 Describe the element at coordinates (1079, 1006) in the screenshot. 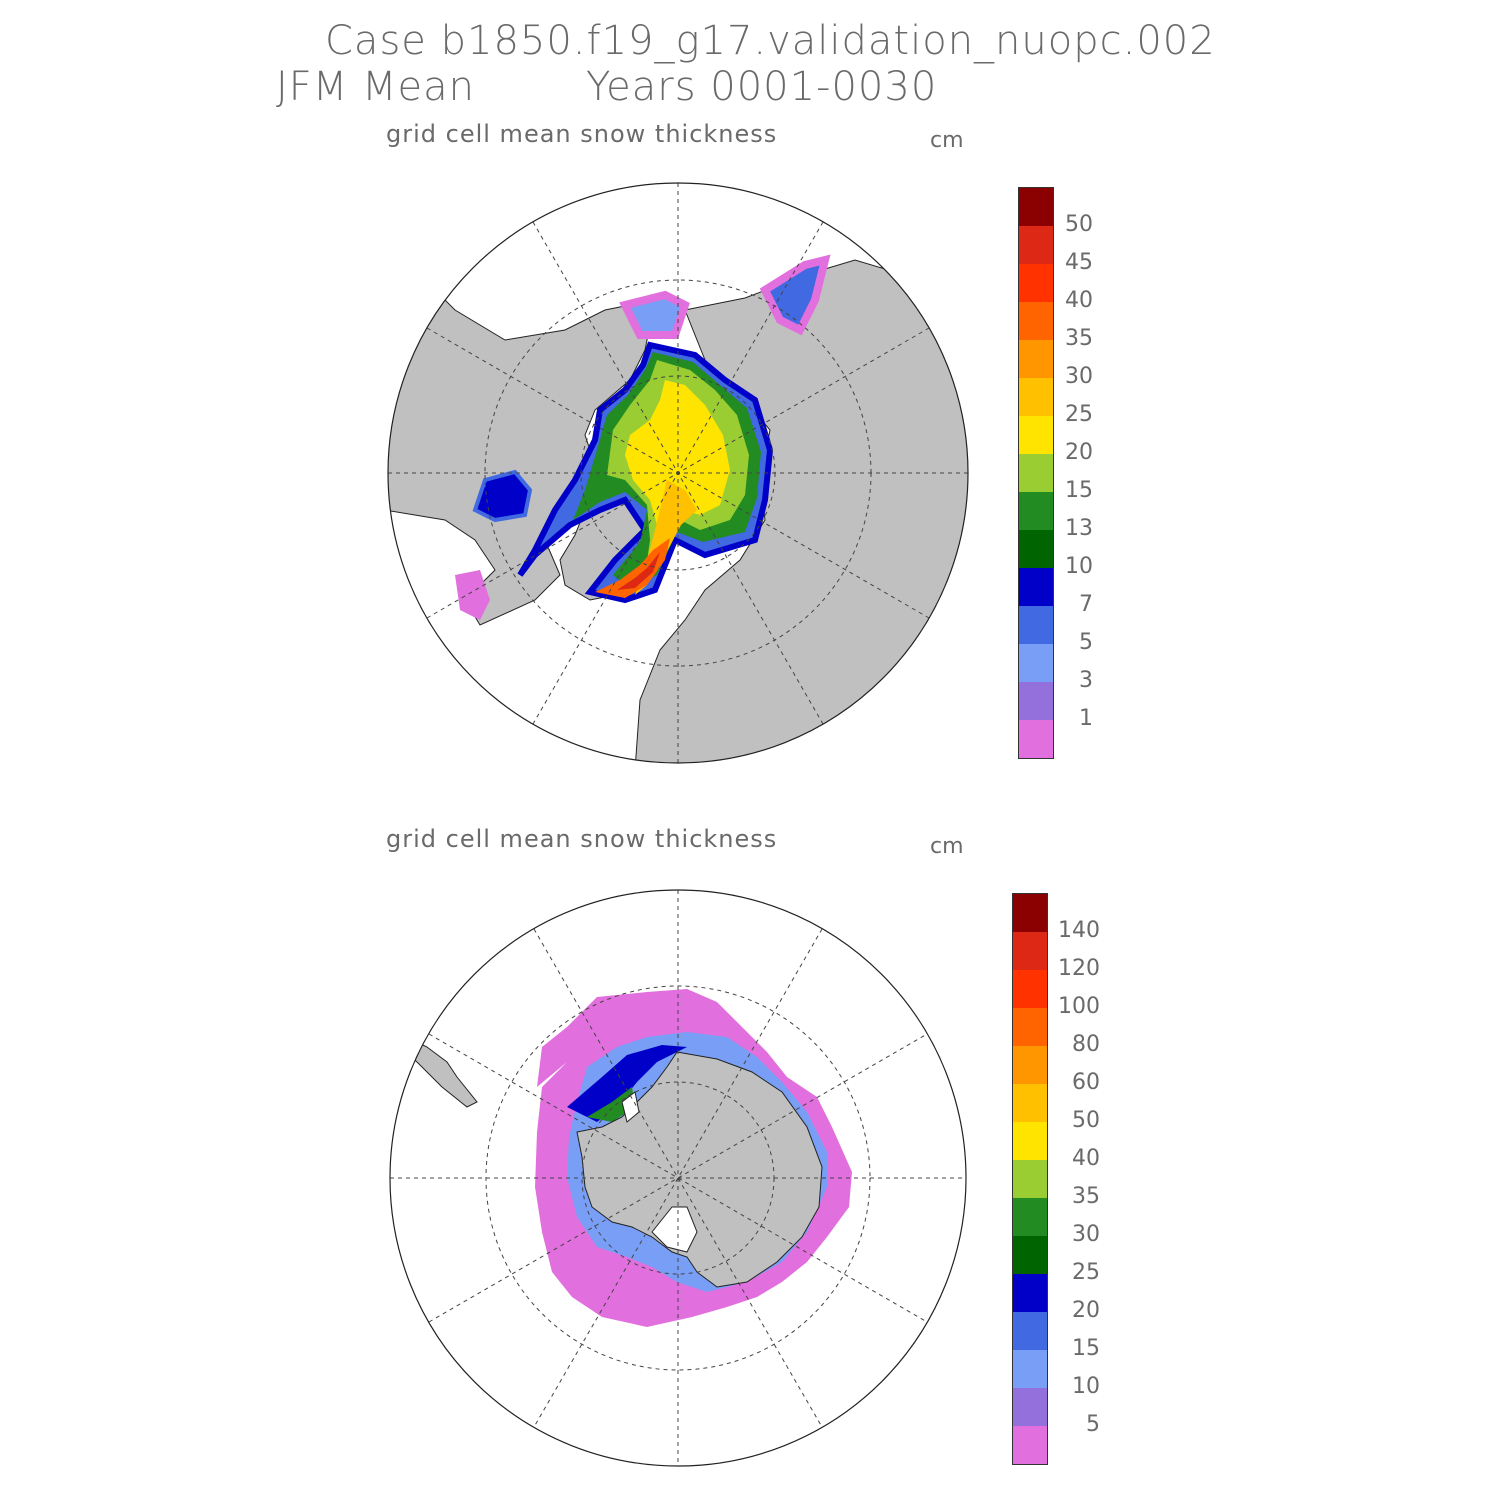

I see `colorbar-tick-label: 100` at that location.